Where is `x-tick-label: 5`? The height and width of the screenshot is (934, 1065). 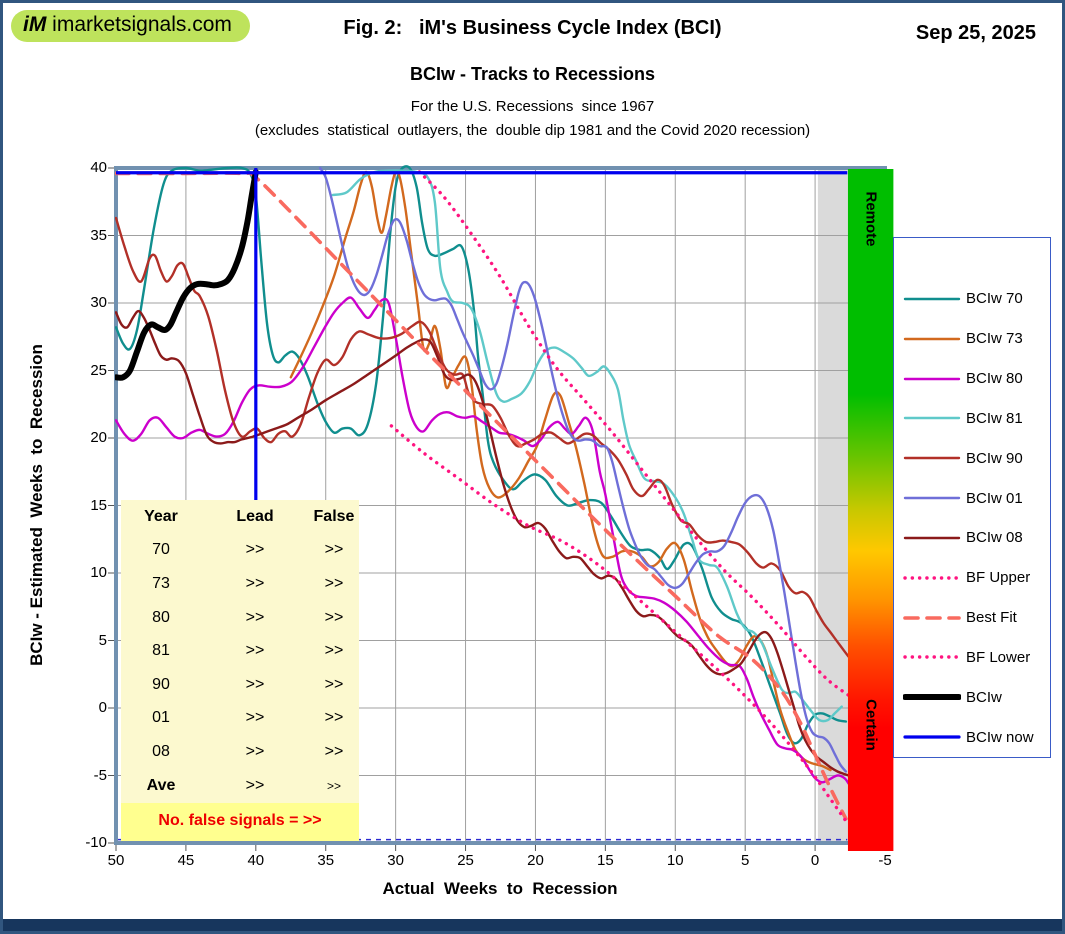 x-tick-label: 5 is located at coordinates (745, 860).